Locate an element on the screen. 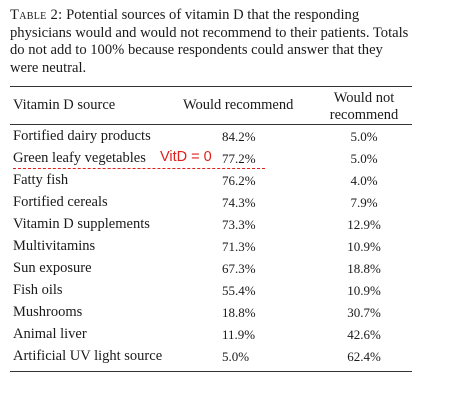 This screenshot has height=403, width=475. table-row: Fortified dairy products 84.2% 5.0% is located at coordinates (211, 137).